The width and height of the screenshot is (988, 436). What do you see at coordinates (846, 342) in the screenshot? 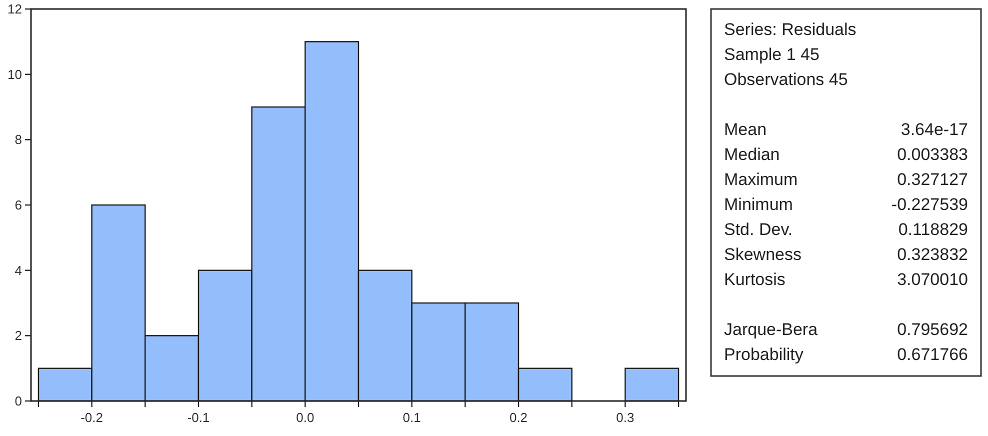
I see `text: Jarque-Bera 0.795692 Probability 0.671766` at bounding box center [846, 342].